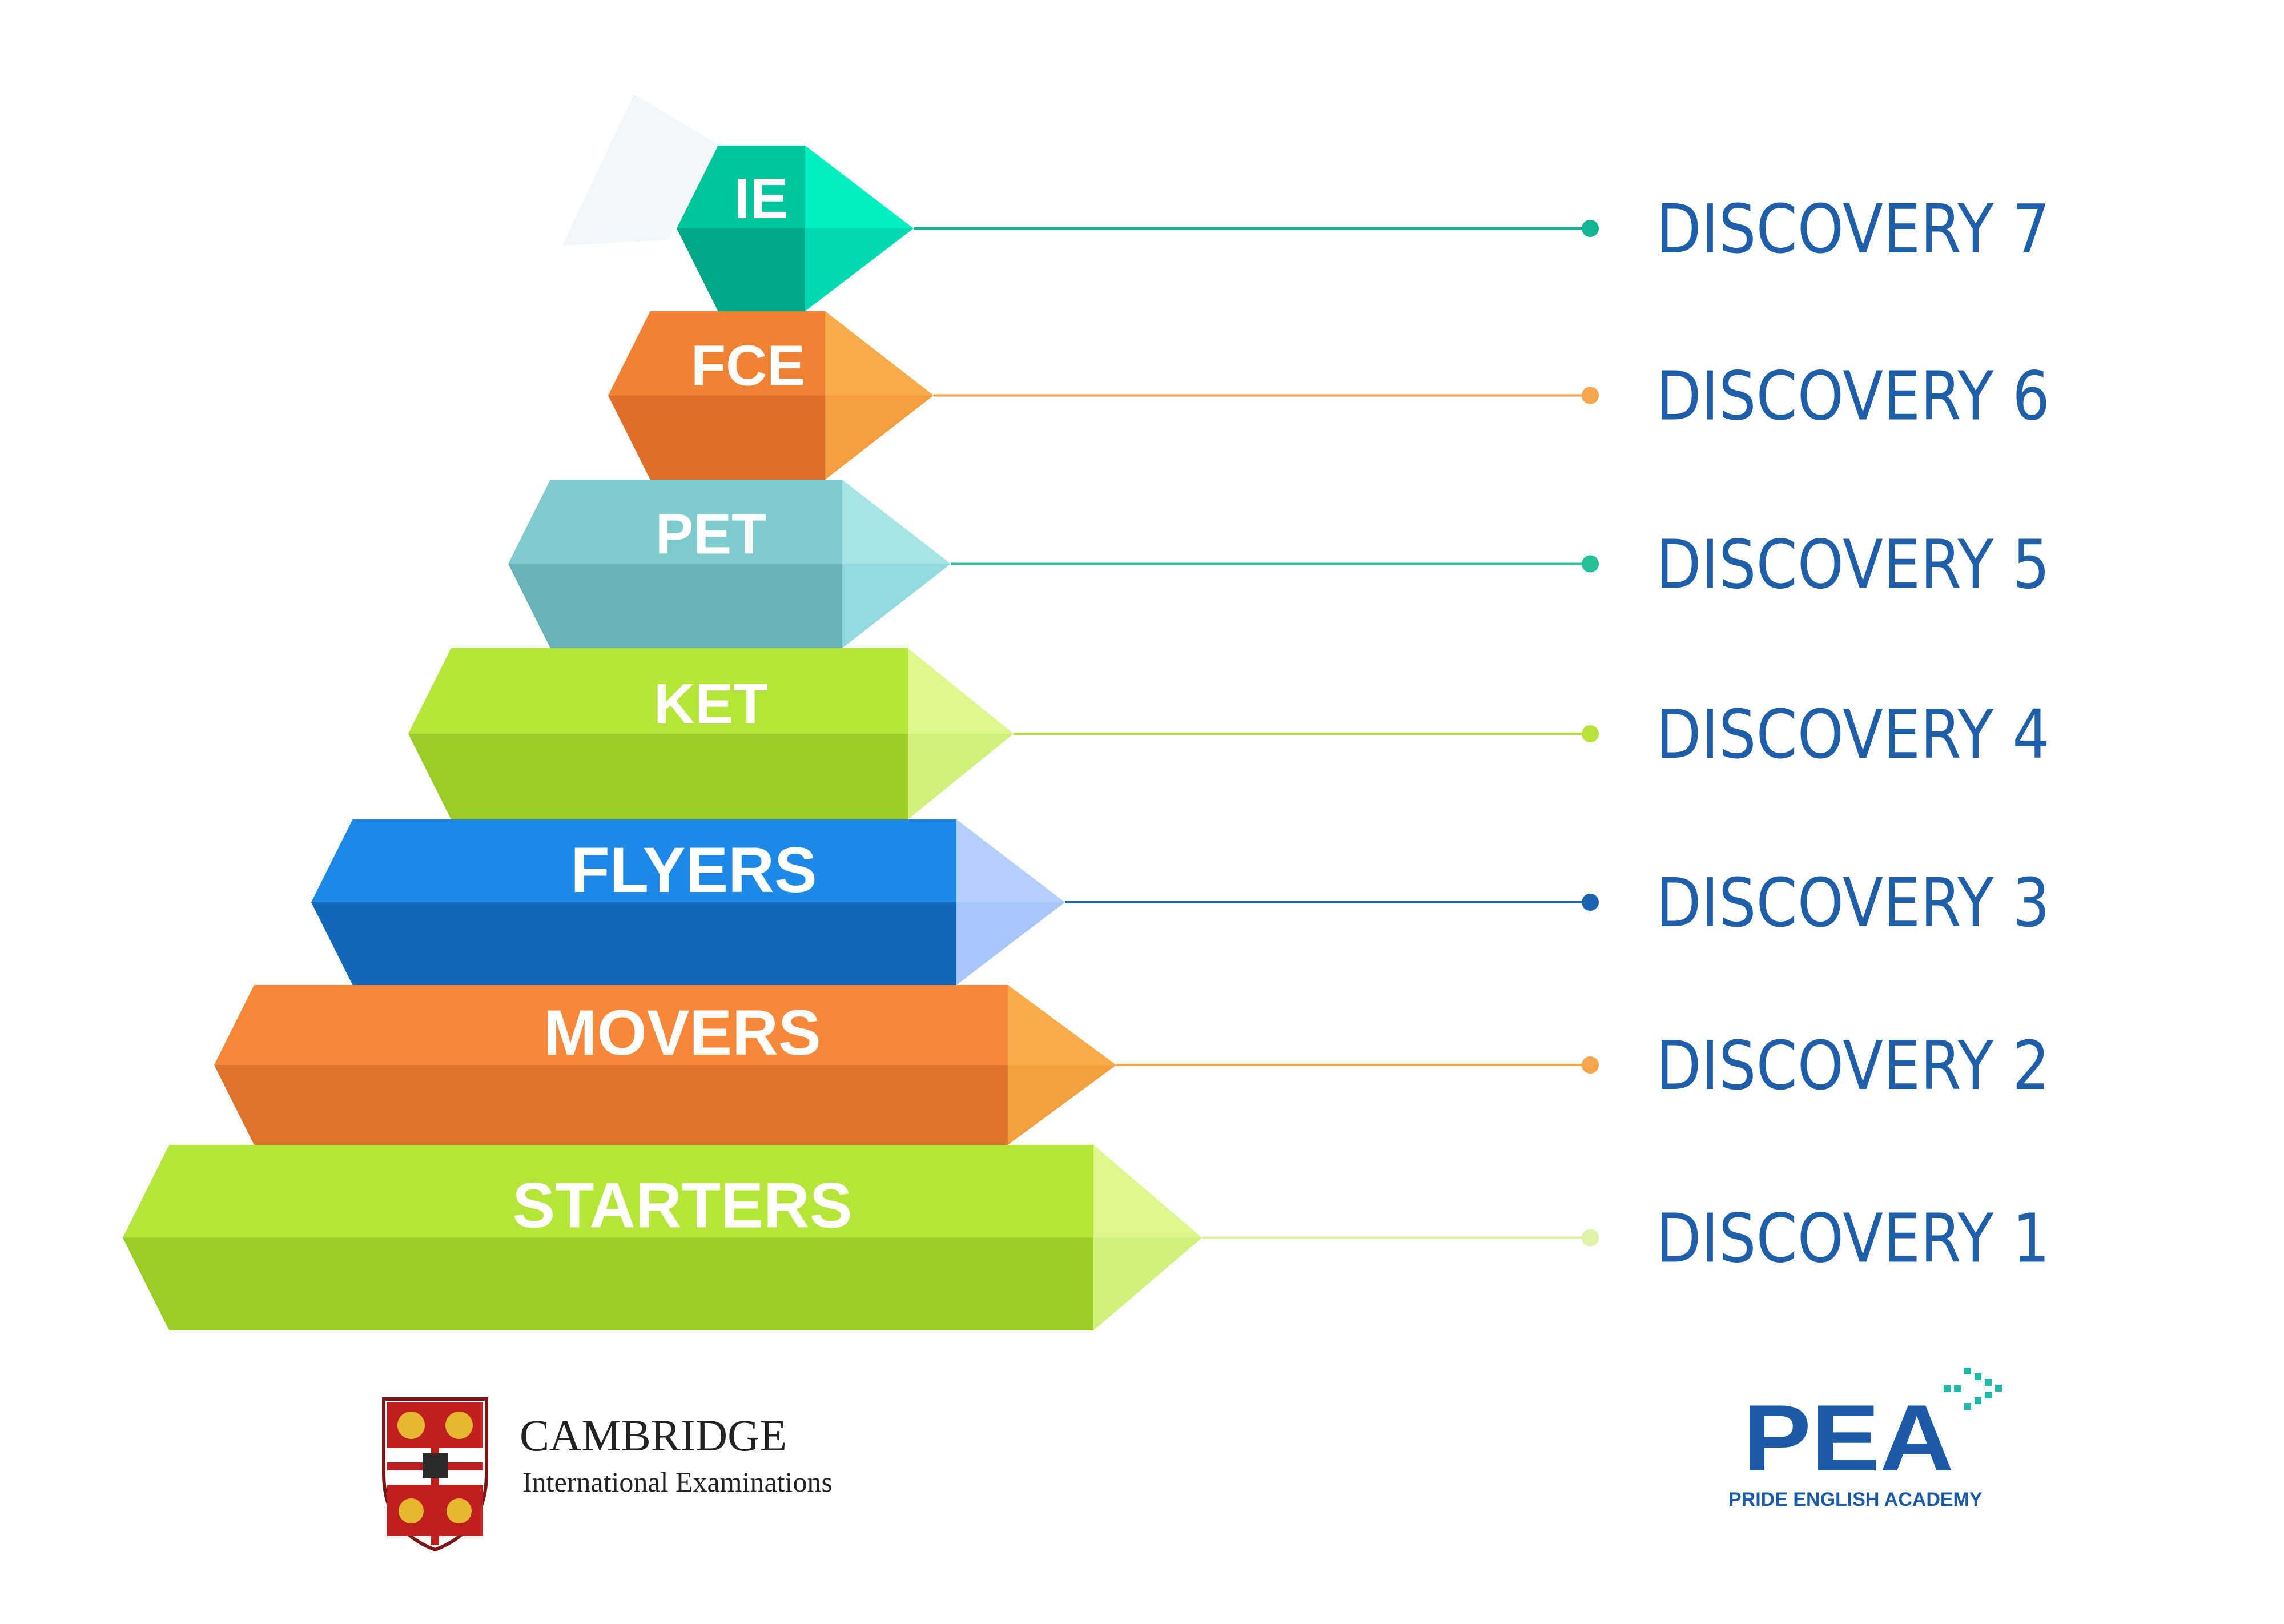  I want to click on tier-label: KET, so click(711, 704).